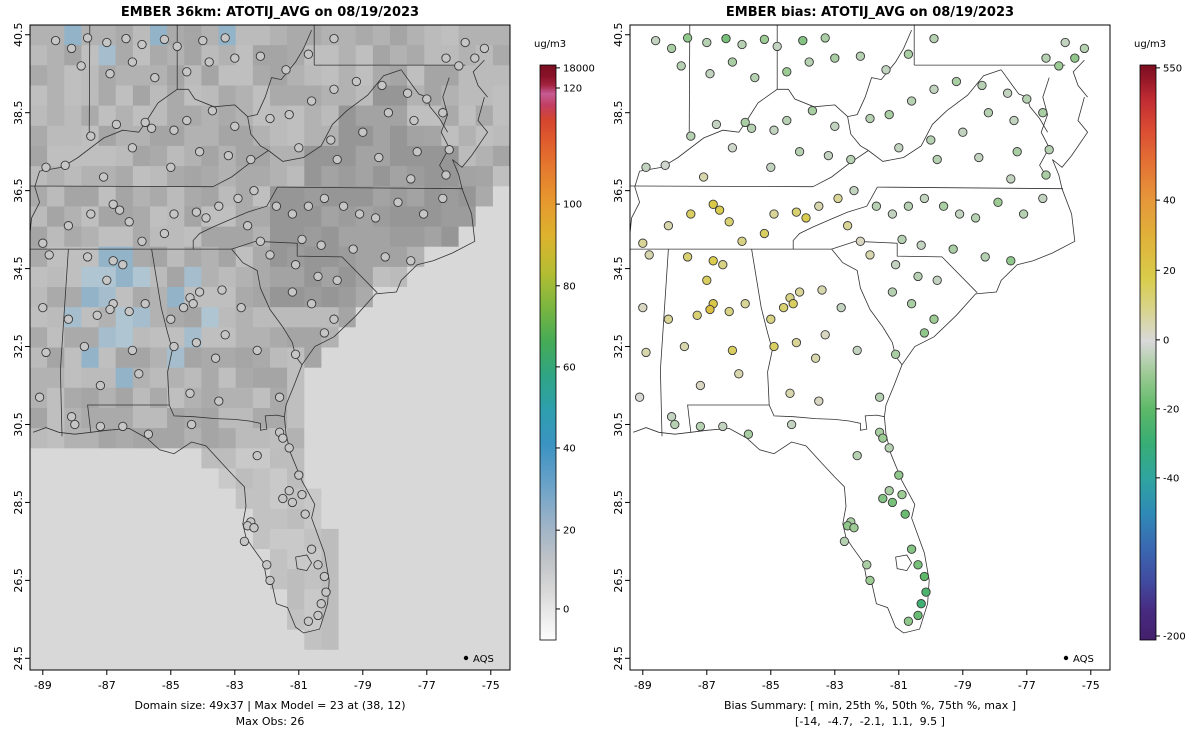  I want to click on colorbar-tick-label: 40, so click(569, 448).